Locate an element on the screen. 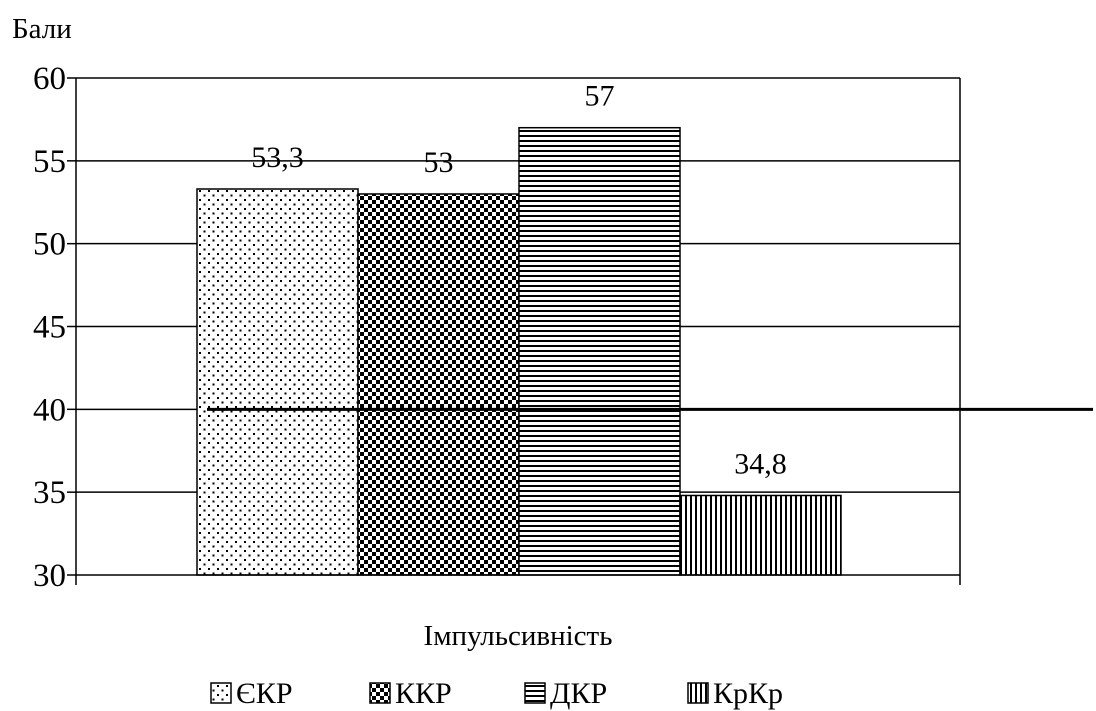 This screenshot has height=711, width=1096. legend: ЄКР ККР ДКР КрКр is located at coordinates (496, 693).